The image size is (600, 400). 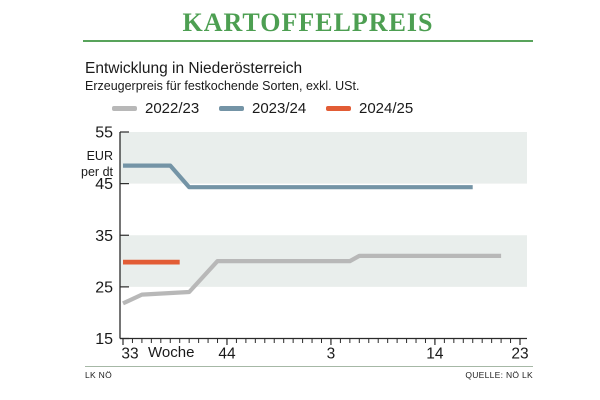 What do you see at coordinates (171, 352) in the screenshot?
I see `x-axis-label-woche: Woche` at bounding box center [171, 352].